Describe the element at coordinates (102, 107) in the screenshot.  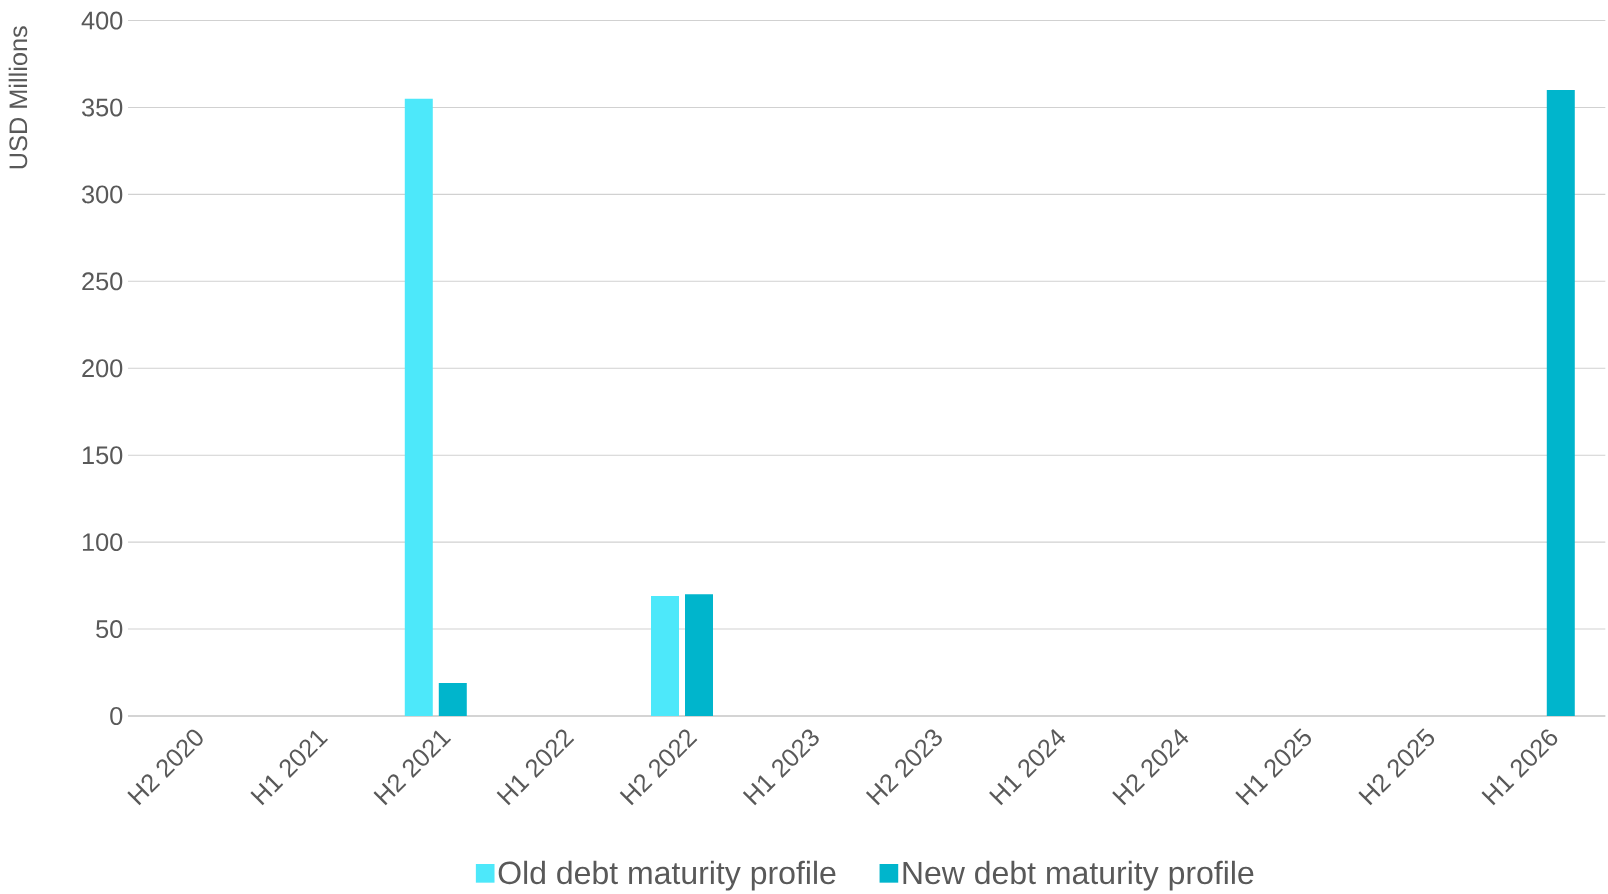
I see `y-tick-label: 350` at that location.